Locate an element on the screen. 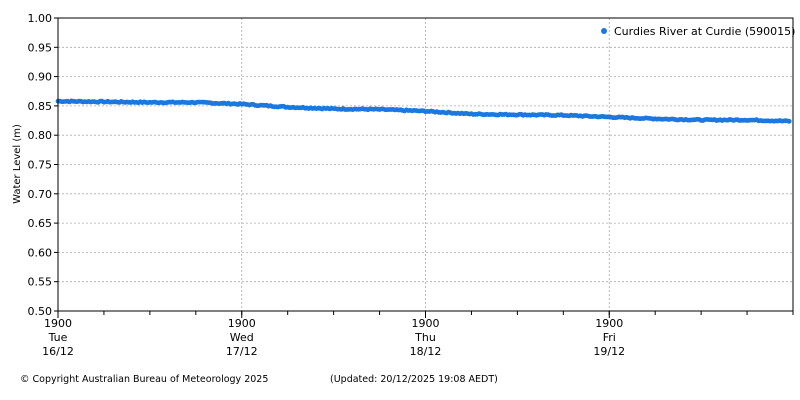 This screenshot has height=400, width=800. x-tick-label: Tue is located at coordinates (58, 337).